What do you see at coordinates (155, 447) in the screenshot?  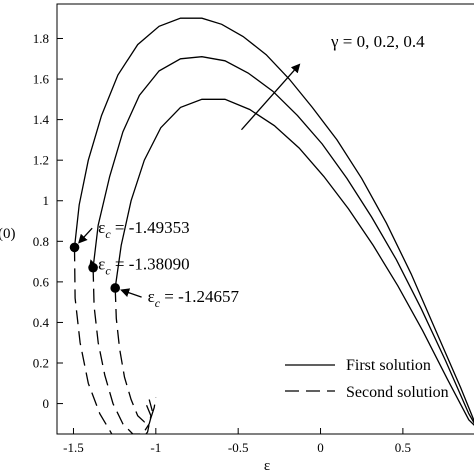 I see `x-tick-label: -1` at bounding box center [155, 447].